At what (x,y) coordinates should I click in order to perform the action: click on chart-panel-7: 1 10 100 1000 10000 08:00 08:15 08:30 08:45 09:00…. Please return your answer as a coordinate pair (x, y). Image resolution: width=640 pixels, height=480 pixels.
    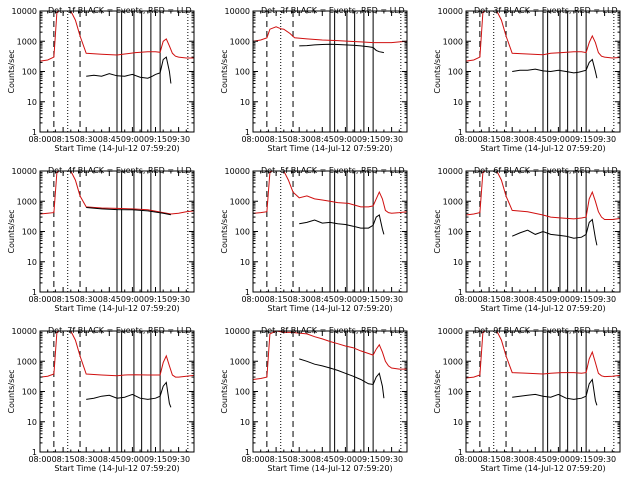
    Looking at the image, I should click on (101, 399).